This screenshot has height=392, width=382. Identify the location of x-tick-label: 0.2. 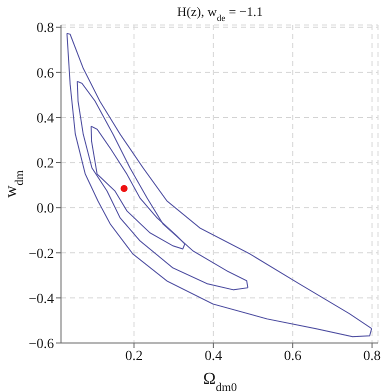
(134, 356).